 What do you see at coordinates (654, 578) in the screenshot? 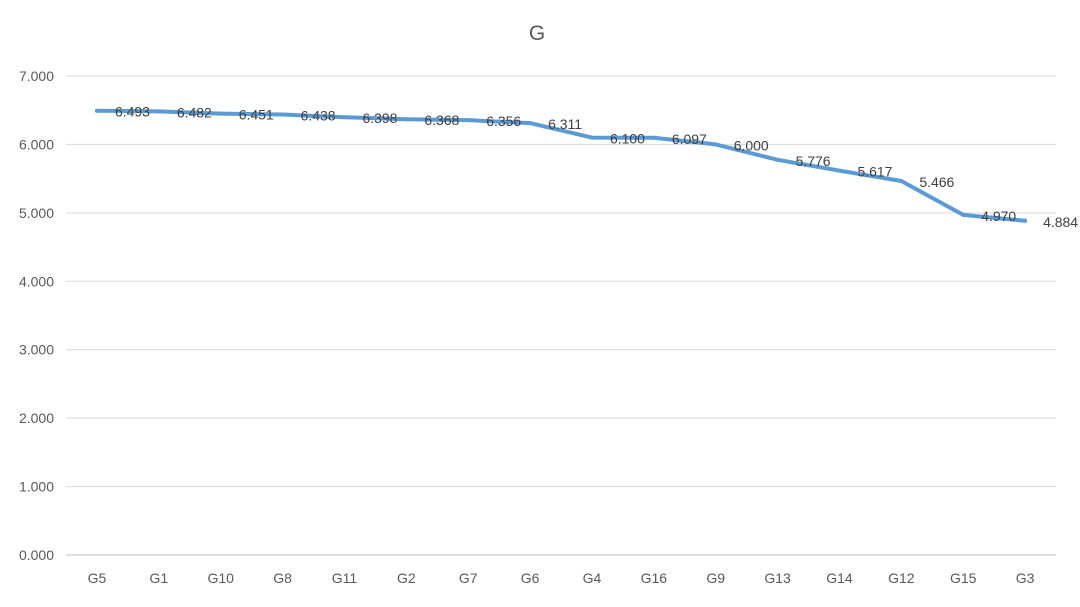
I see `x-tick-label: G16` at bounding box center [654, 578].